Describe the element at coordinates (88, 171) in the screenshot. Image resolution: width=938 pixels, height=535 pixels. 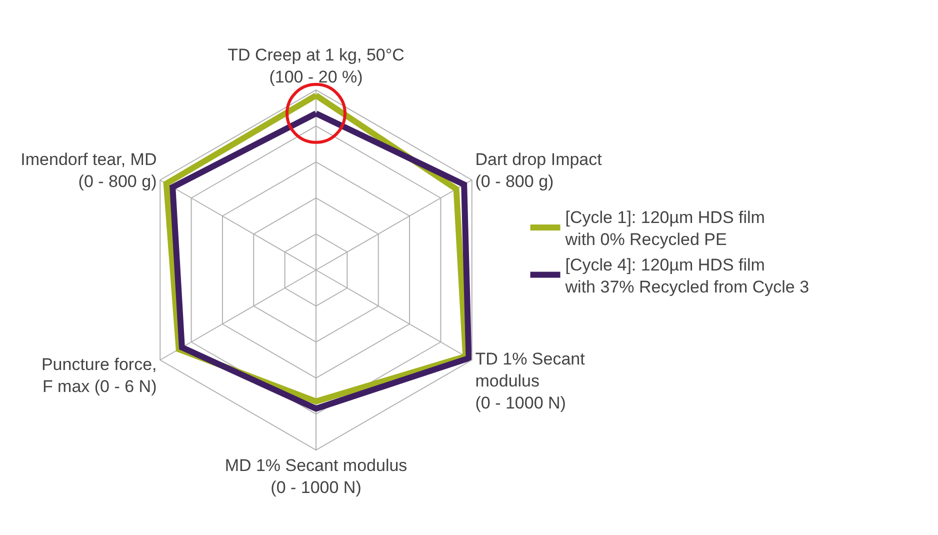
I see `spoke-label: Imendorf tear, MD (0 - 800 g)` at that location.